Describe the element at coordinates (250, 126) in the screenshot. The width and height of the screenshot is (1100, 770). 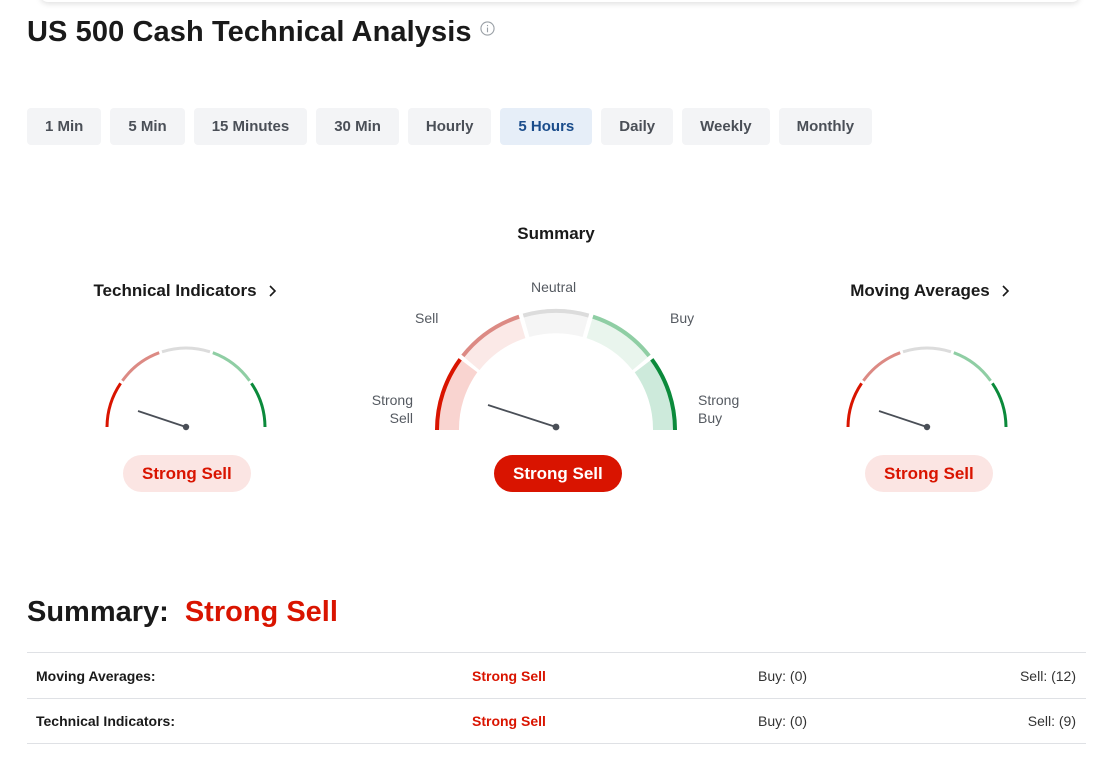
I see `tab-15-minutes: 15 Minutes` at that location.